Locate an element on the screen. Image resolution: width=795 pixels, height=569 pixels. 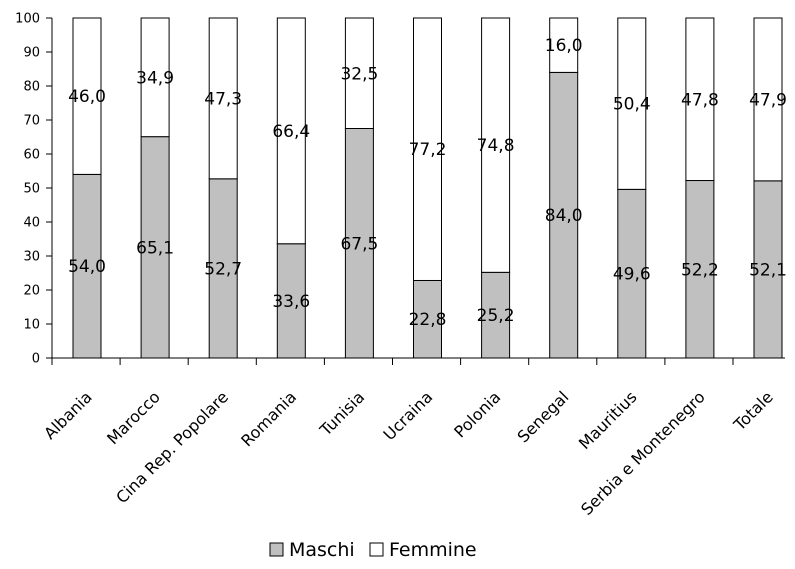
bar-maschi-polonia is located at coordinates (496, 315).